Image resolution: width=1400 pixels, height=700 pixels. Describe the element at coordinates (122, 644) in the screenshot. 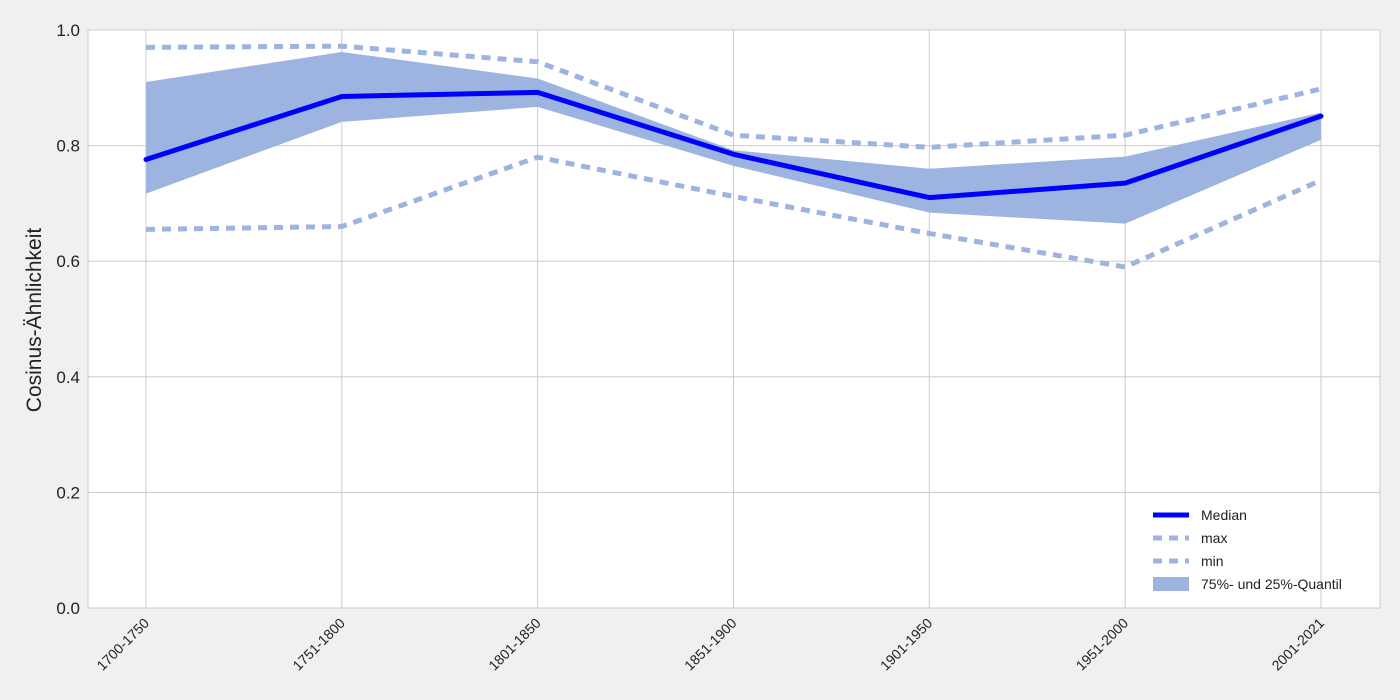

I see `x-tick-label: 1700-1750` at that location.